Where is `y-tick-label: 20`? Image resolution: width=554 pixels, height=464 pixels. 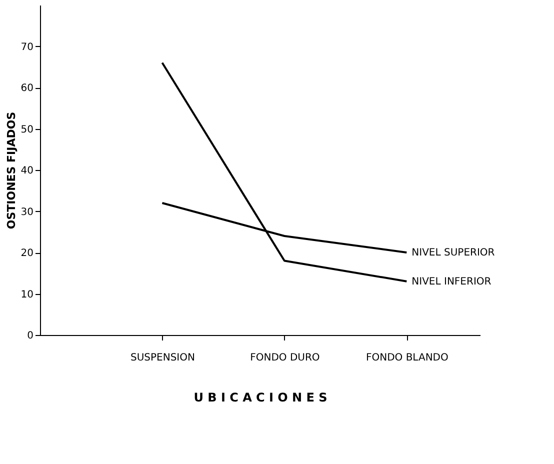 y-tick-label: 20 is located at coordinates (27, 253).